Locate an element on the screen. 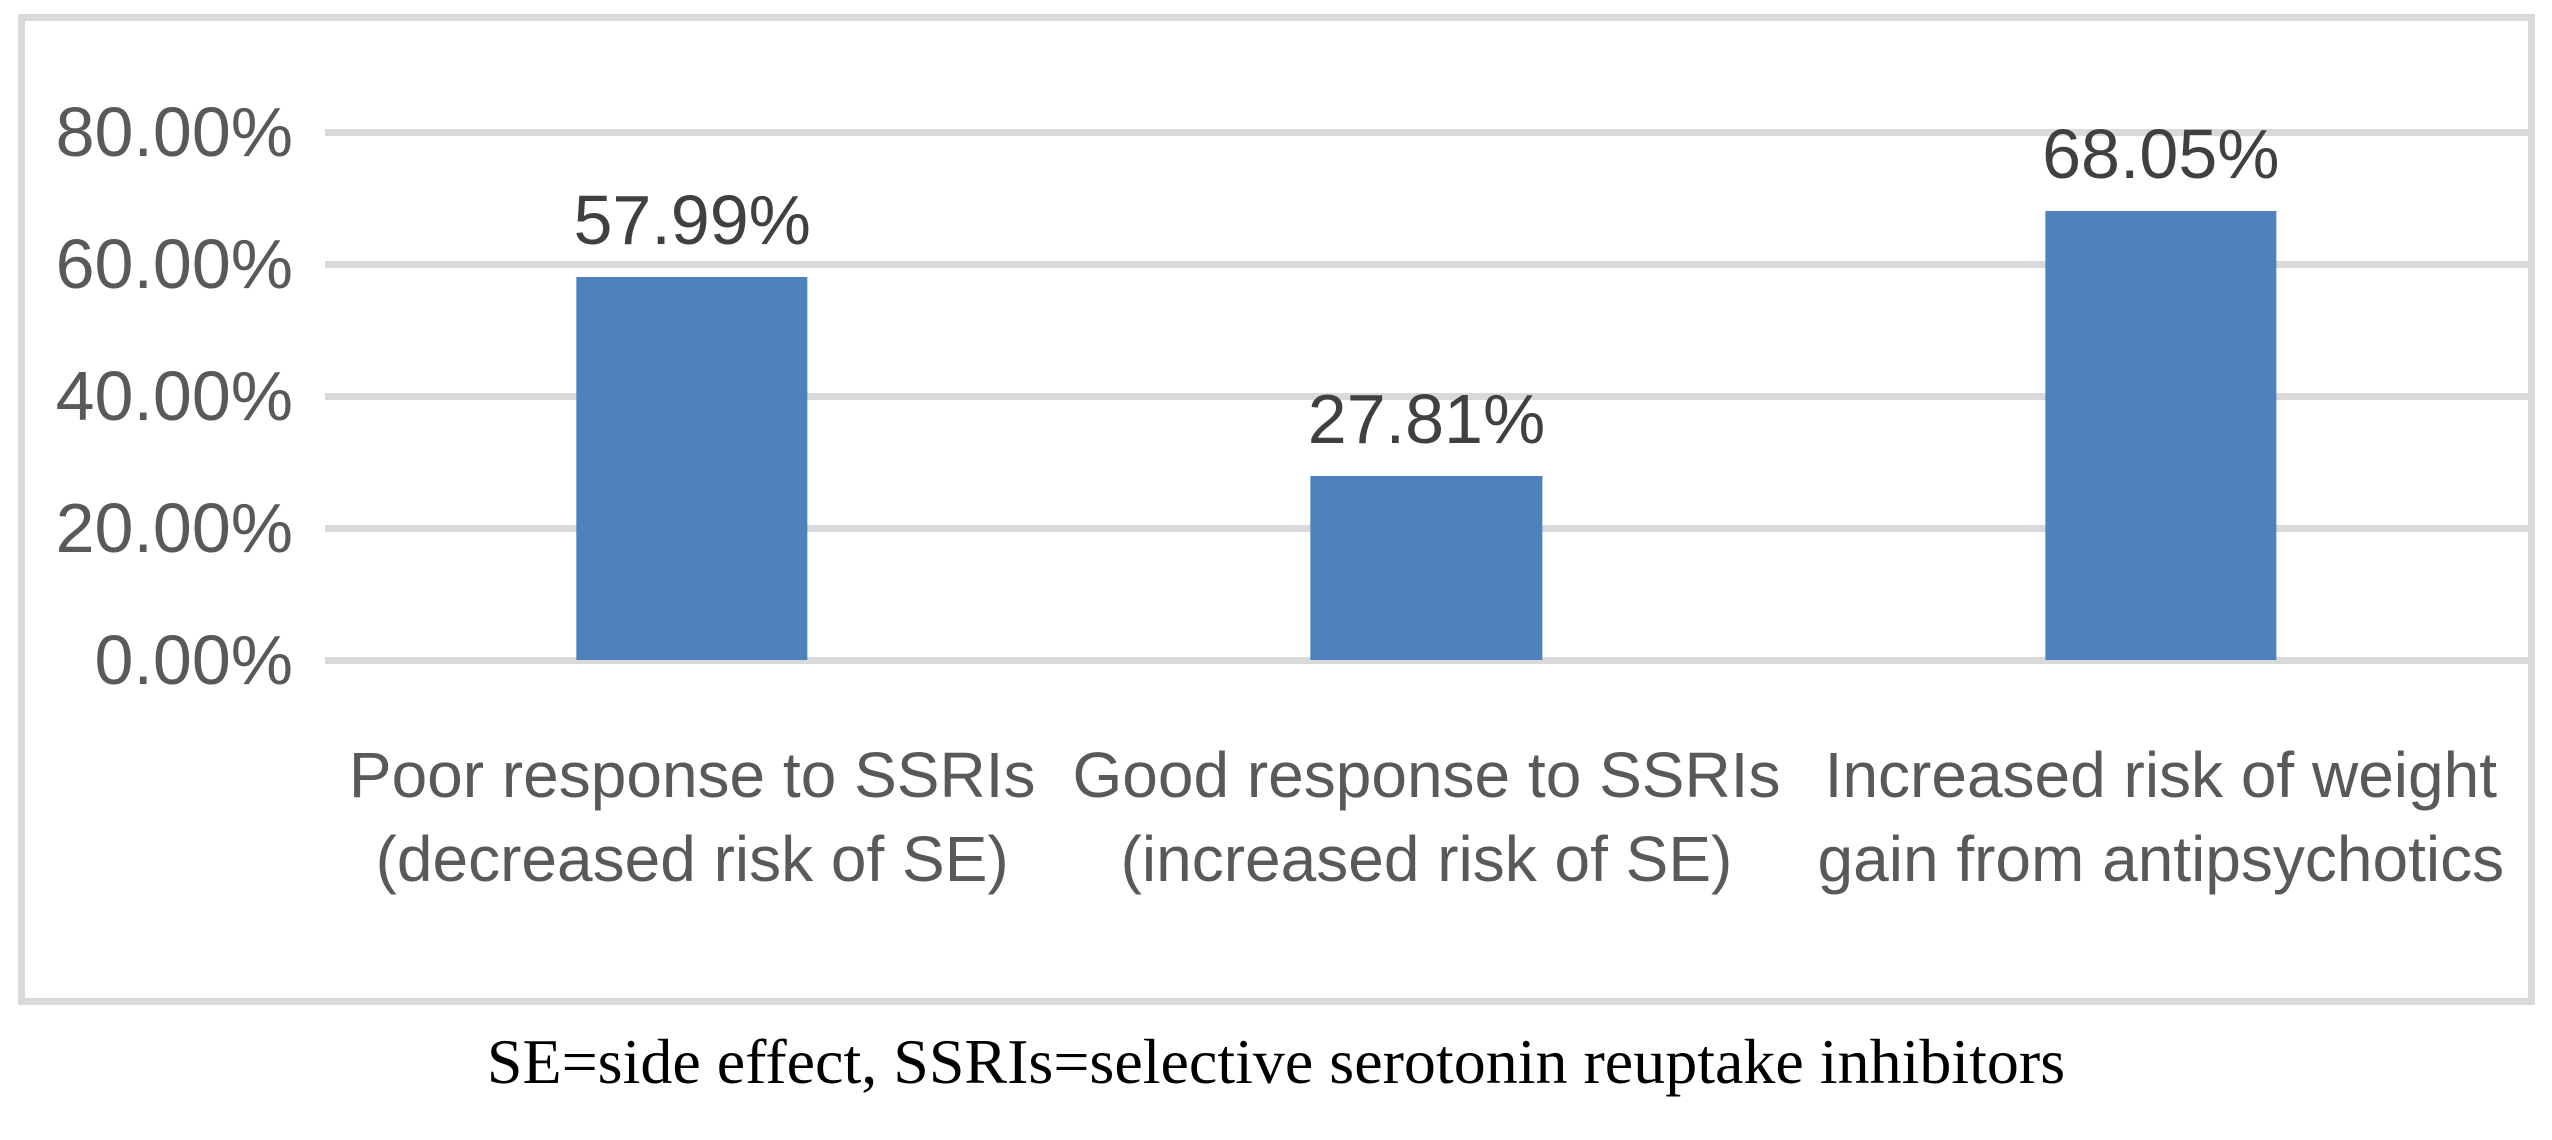 The height and width of the screenshot is (1140, 2552). bar-slot-poor-response: 57.99% is located at coordinates (692, 396).